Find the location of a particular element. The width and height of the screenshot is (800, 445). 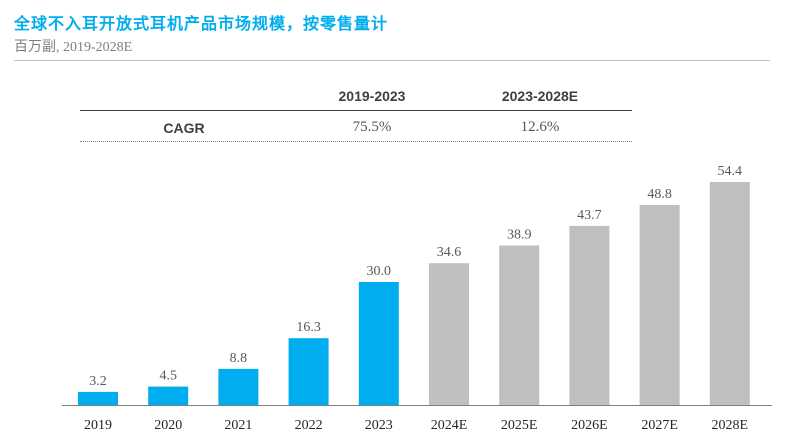

bar-2028e is located at coordinates (729, 293).